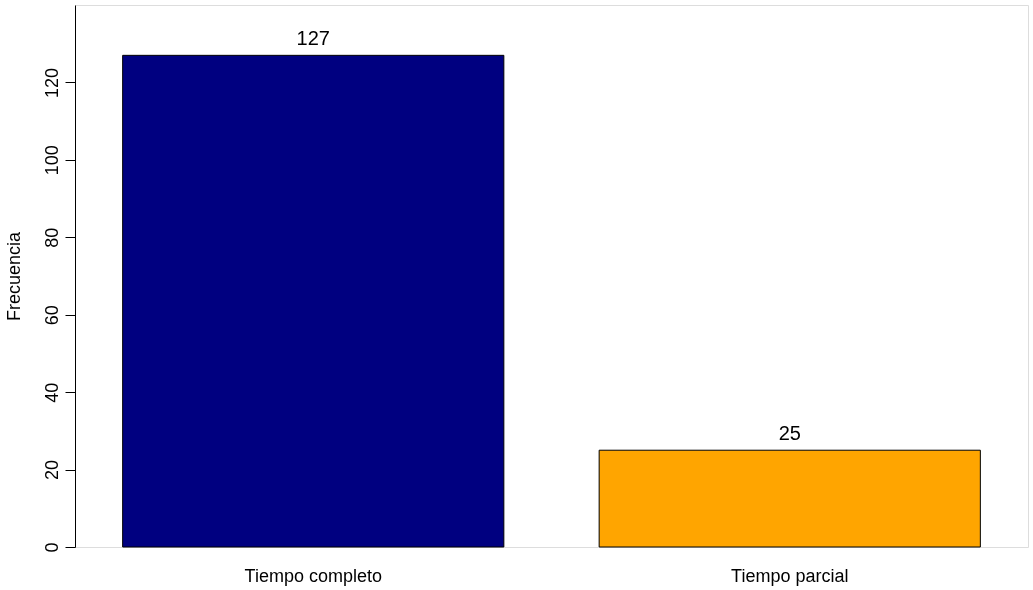 Image resolution: width=1033 pixels, height=590 pixels. I want to click on x-tick-label: Tiempo parcial, so click(790, 575).